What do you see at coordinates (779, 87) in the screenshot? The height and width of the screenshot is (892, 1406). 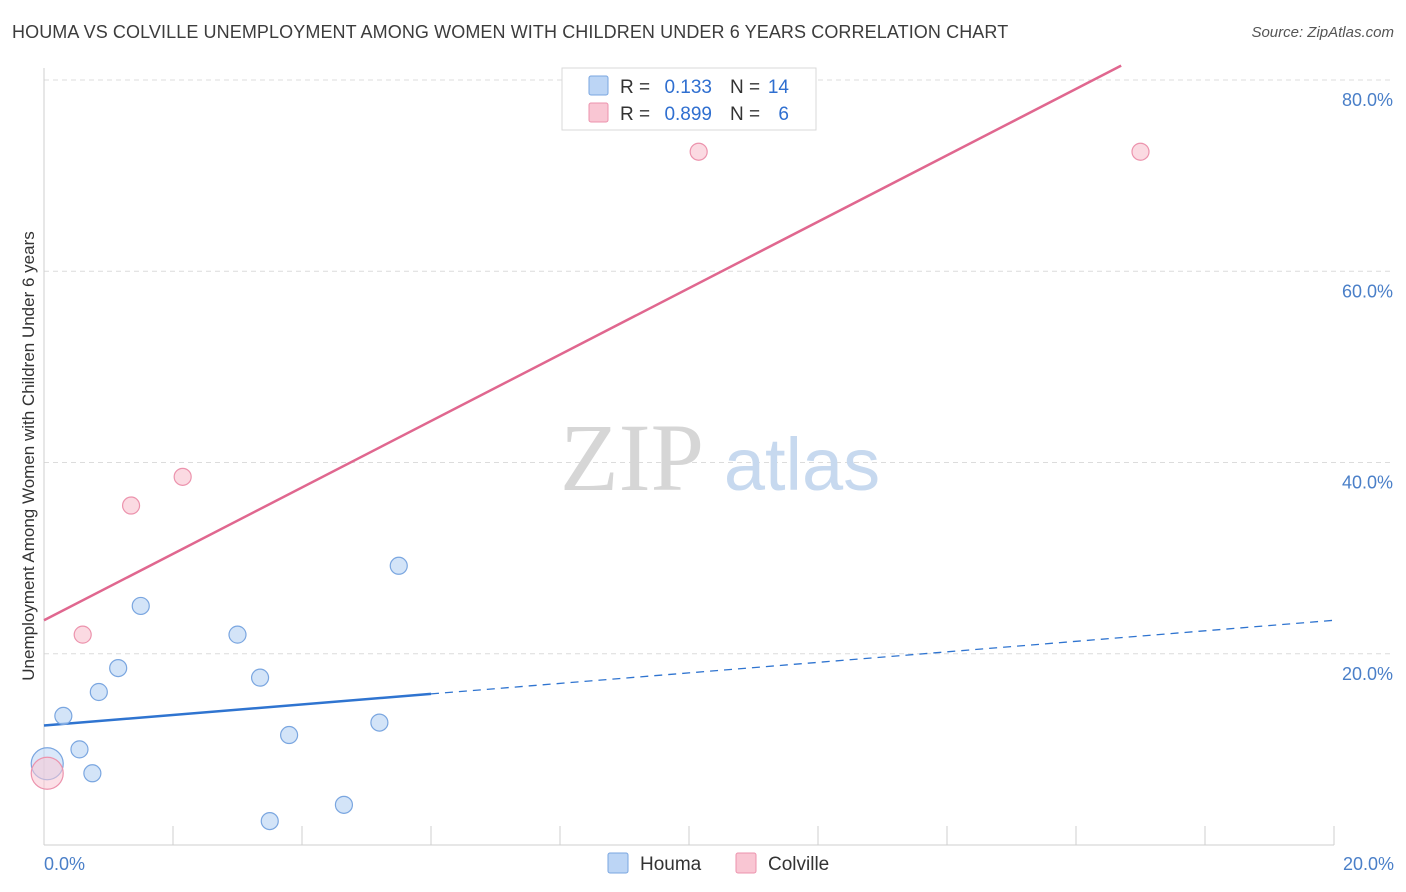 I see `legend-n-value-houma: 14` at bounding box center [779, 87].